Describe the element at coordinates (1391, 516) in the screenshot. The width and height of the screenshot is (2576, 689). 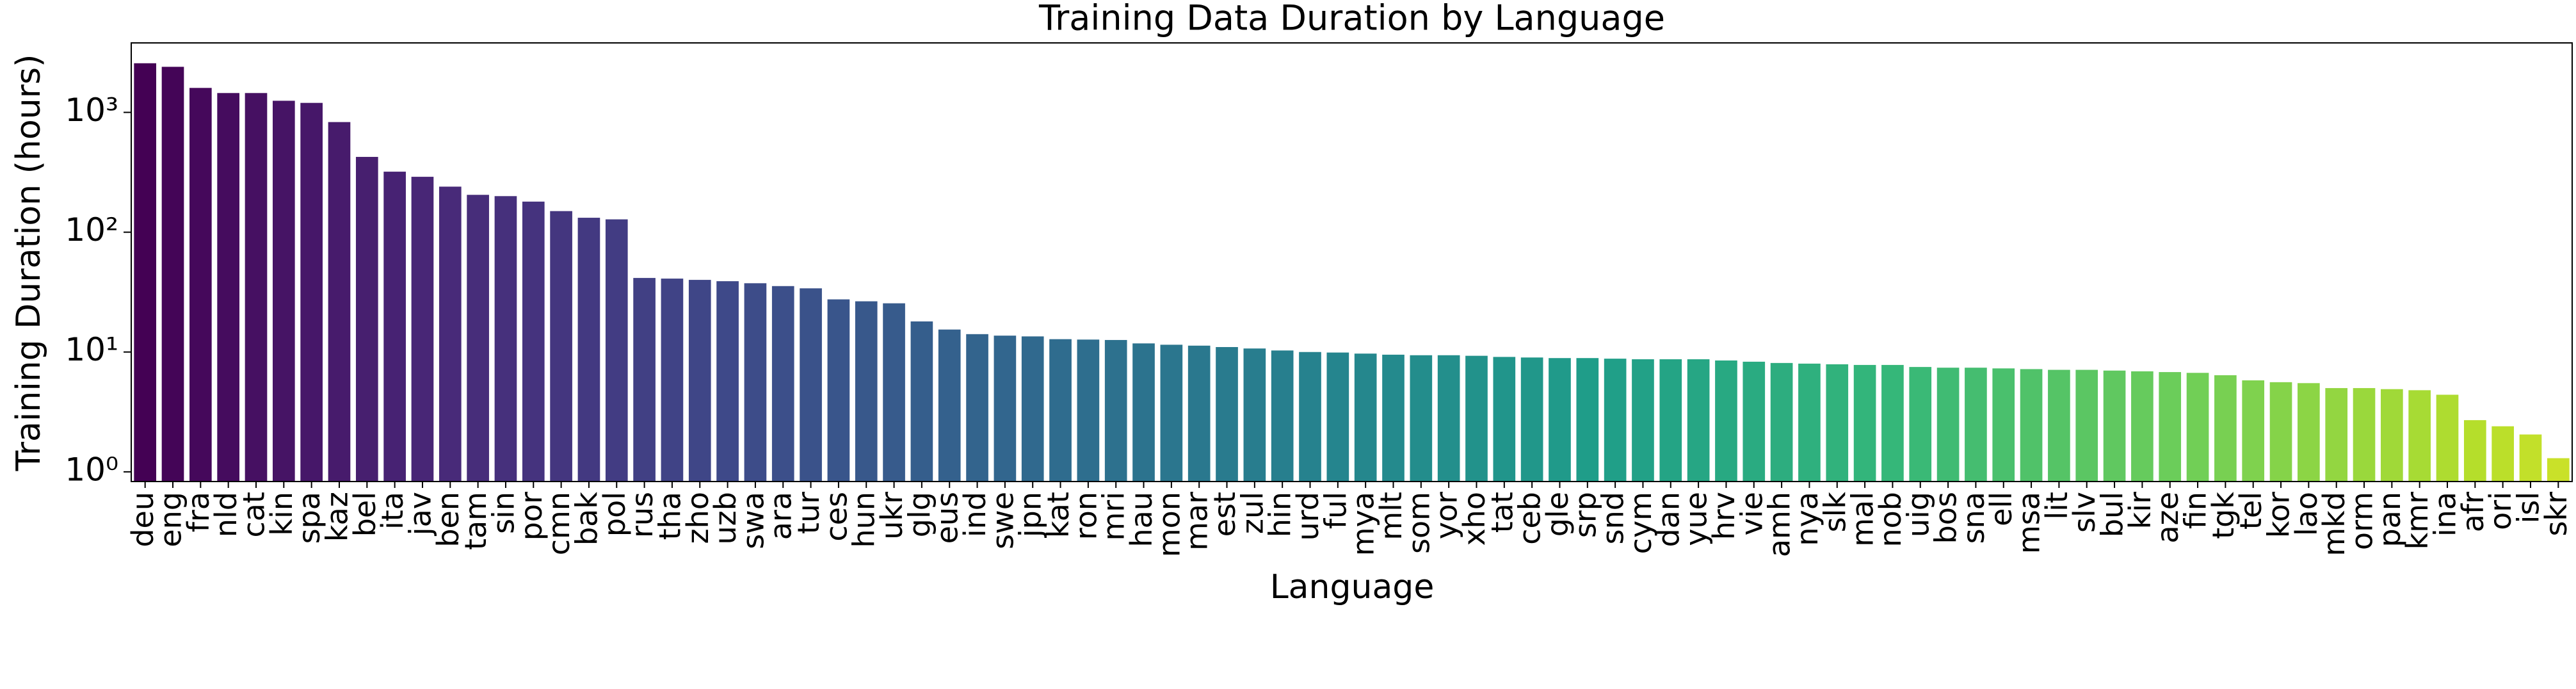
I see `x-tick-label: mlt` at that location.